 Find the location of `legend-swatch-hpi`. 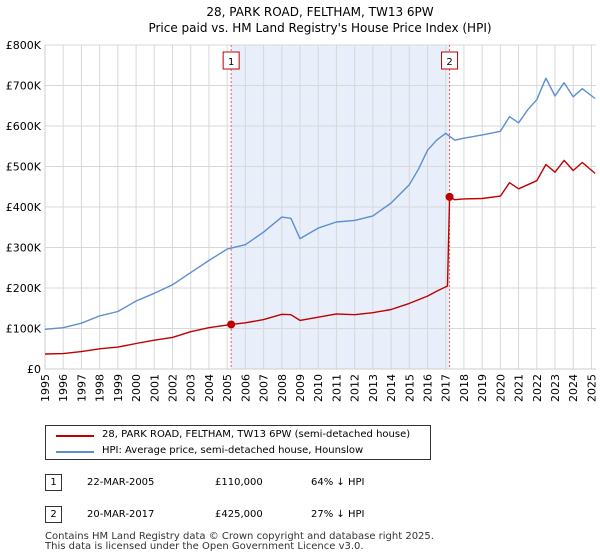

legend-swatch-hpi is located at coordinates (75, 452).